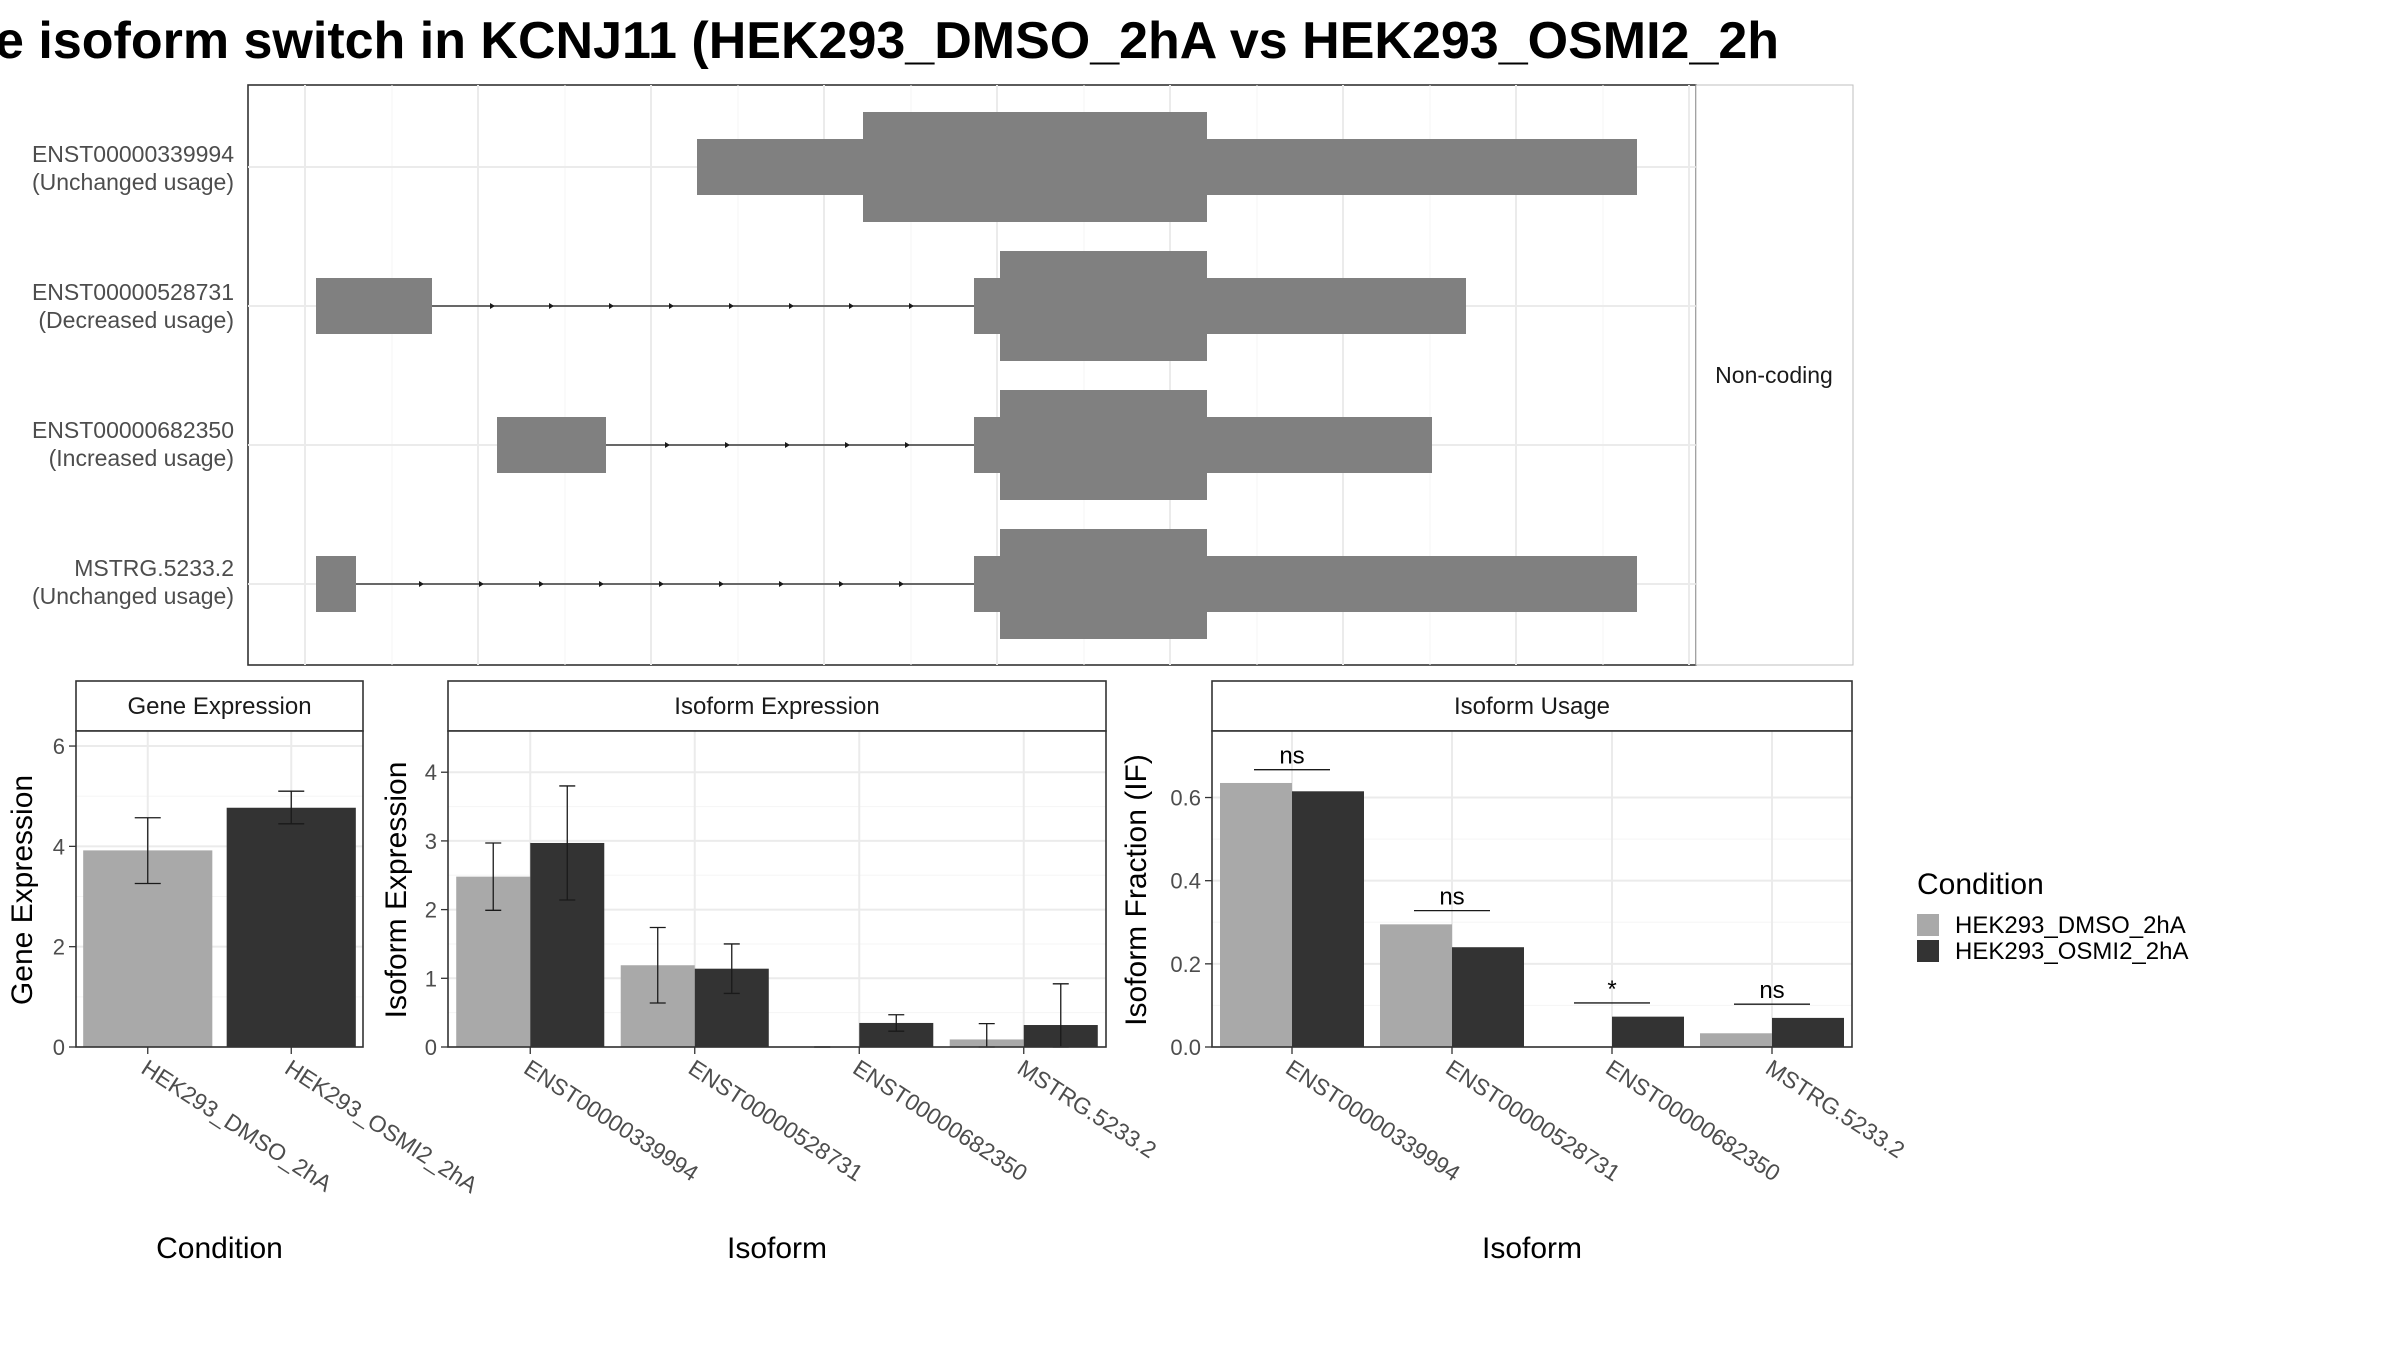 Image resolution: width=2400 pixels, height=1350 pixels. What do you see at coordinates (1185, 798) in the screenshot?
I see `y-tick-label: 0.6` at bounding box center [1185, 798].